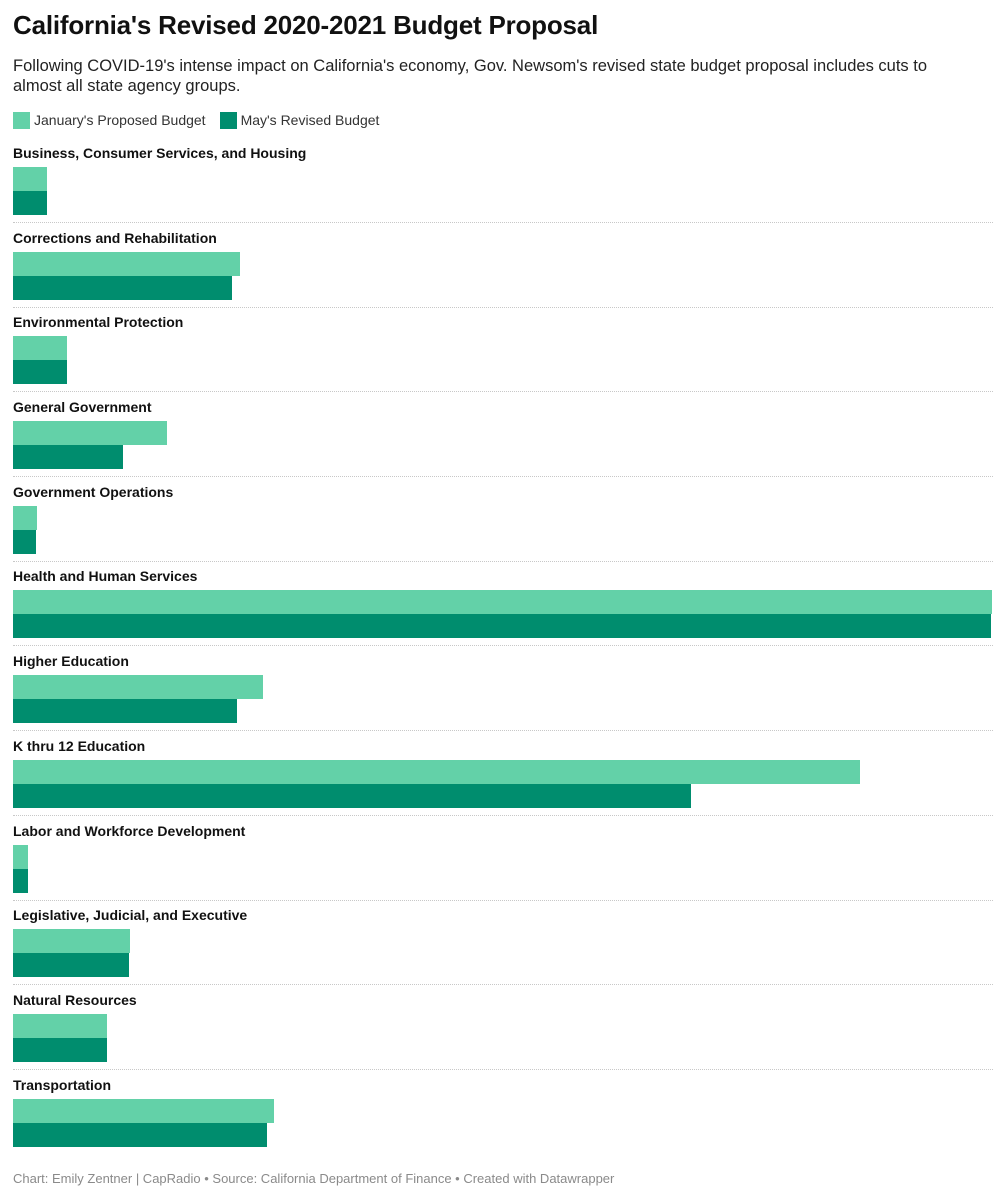 The height and width of the screenshot is (1200, 1006). I want to click on legend-item-may: May's Revised Budget, so click(299, 120).